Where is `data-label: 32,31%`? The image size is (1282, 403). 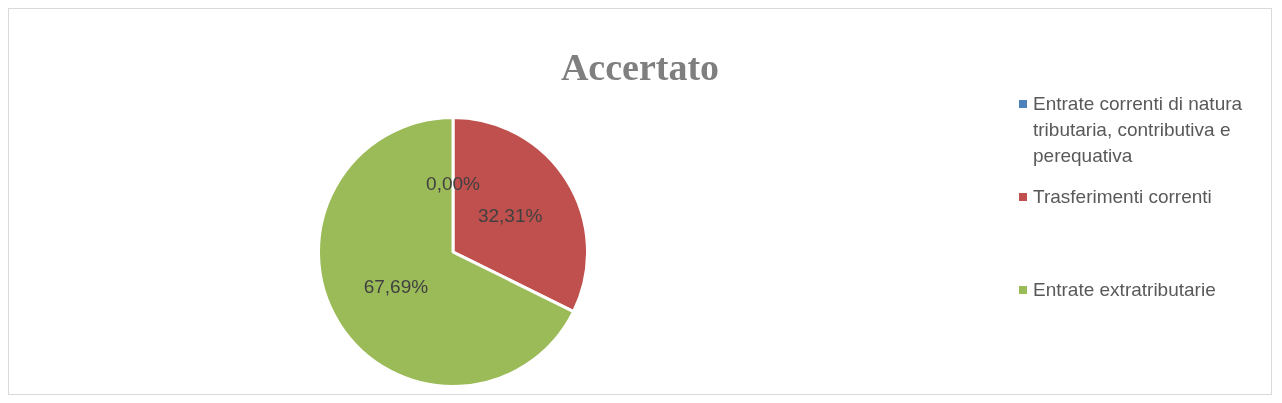 data-label: 32,31% is located at coordinates (510, 215).